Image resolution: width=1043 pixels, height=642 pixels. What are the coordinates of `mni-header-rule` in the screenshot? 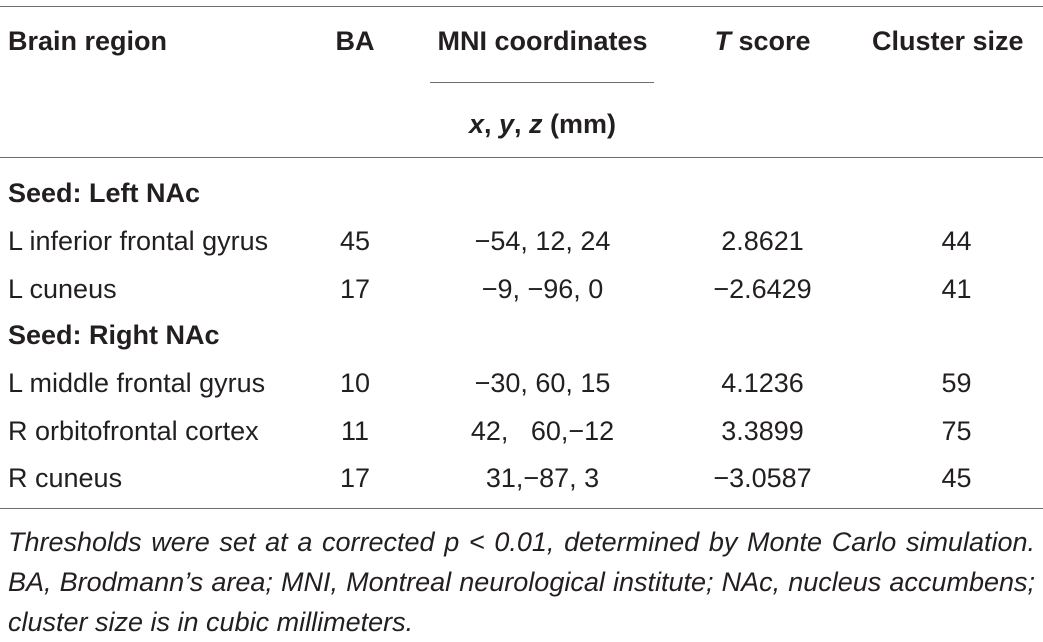 It's located at (542, 82).